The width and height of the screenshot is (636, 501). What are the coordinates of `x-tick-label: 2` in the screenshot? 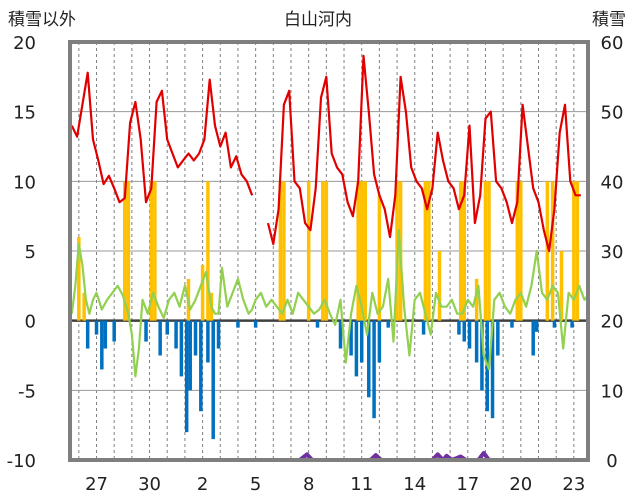 It's located at (202, 484).